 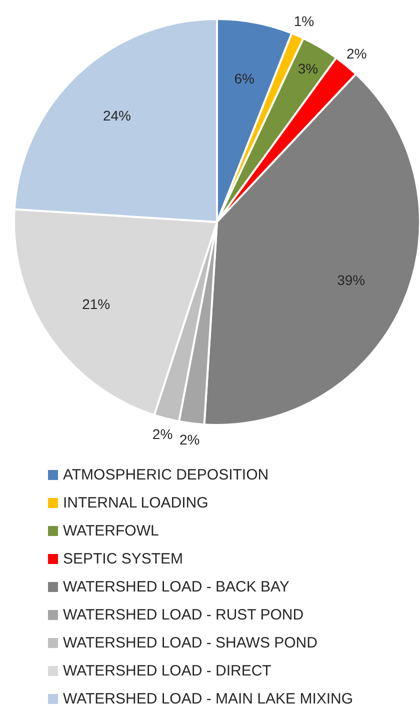 What do you see at coordinates (135, 503) in the screenshot?
I see `legend-label: INTERNAL LOADING` at bounding box center [135, 503].